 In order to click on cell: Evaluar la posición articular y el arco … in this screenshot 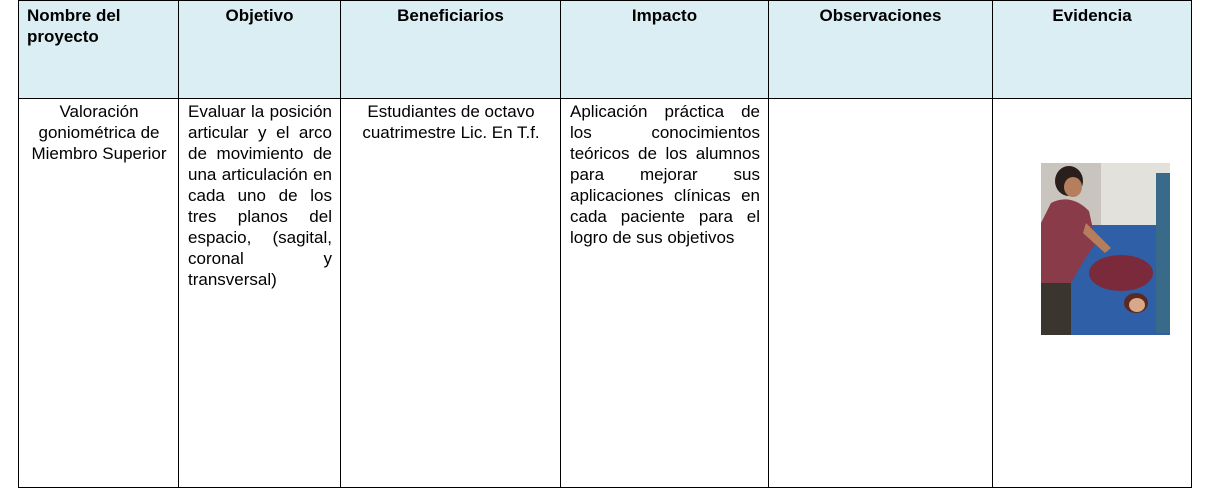, I will do `click(259, 293)`.